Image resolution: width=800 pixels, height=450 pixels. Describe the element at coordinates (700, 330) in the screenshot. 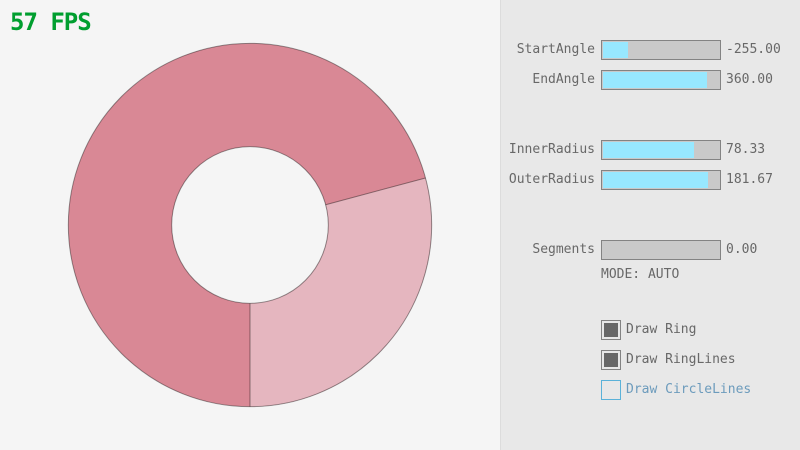

I see `checkbox-row-draw-ring: Draw Ring` at that location.